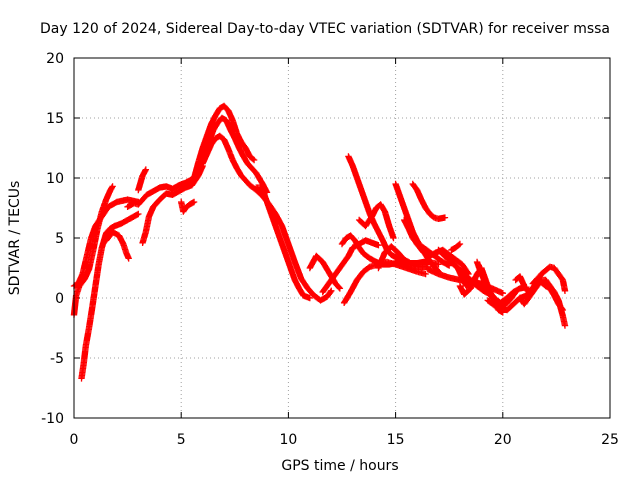 Image resolution: width=640 pixels, height=480 pixels. Describe the element at coordinates (503, 440) in the screenshot. I see `x-tick-label: 20` at that location.